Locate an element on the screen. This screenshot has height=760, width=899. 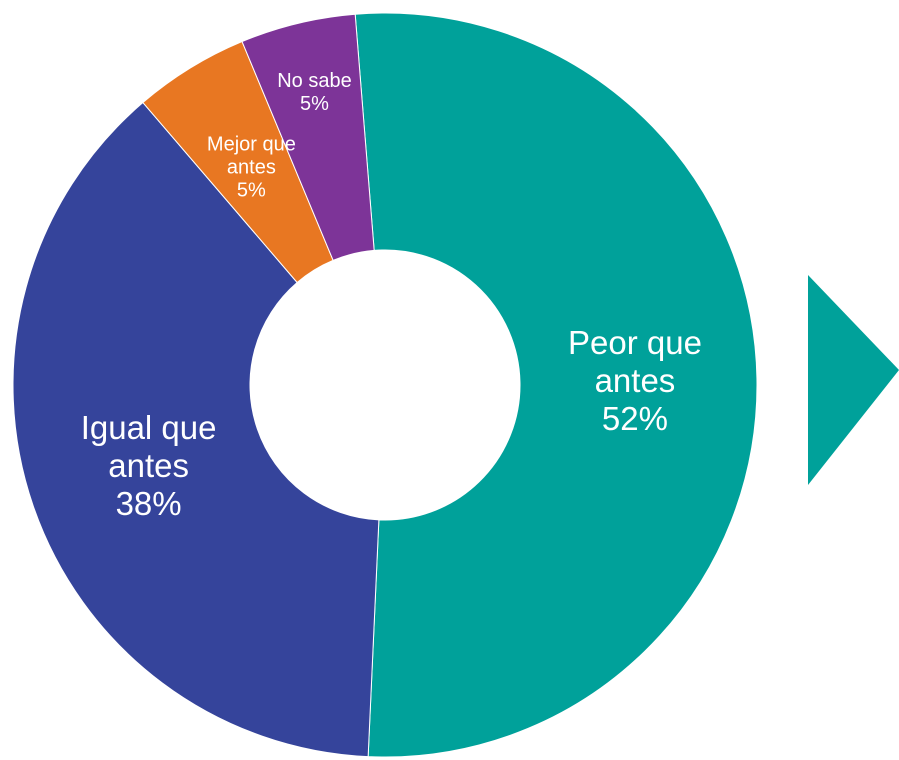
category-label: Mejor que antes is located at coordinates (251, 156).